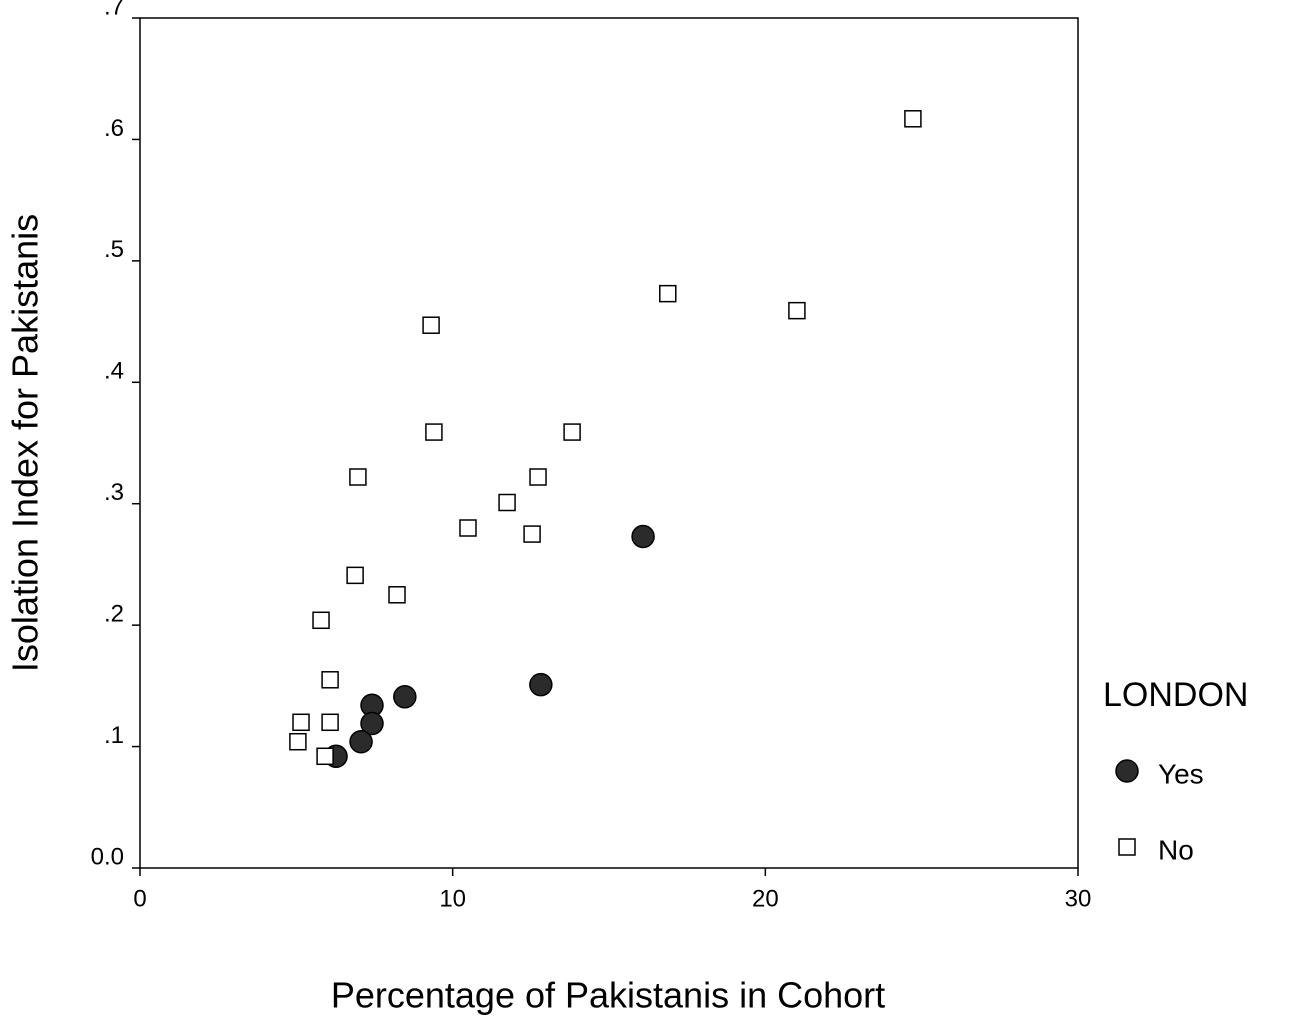 The height and width of the screenshot is (1023, 1292). What do you see at coordinates (114, 128) in the screenshot?
I see `y-tick-label: .6` at bounding box center [114, 128].